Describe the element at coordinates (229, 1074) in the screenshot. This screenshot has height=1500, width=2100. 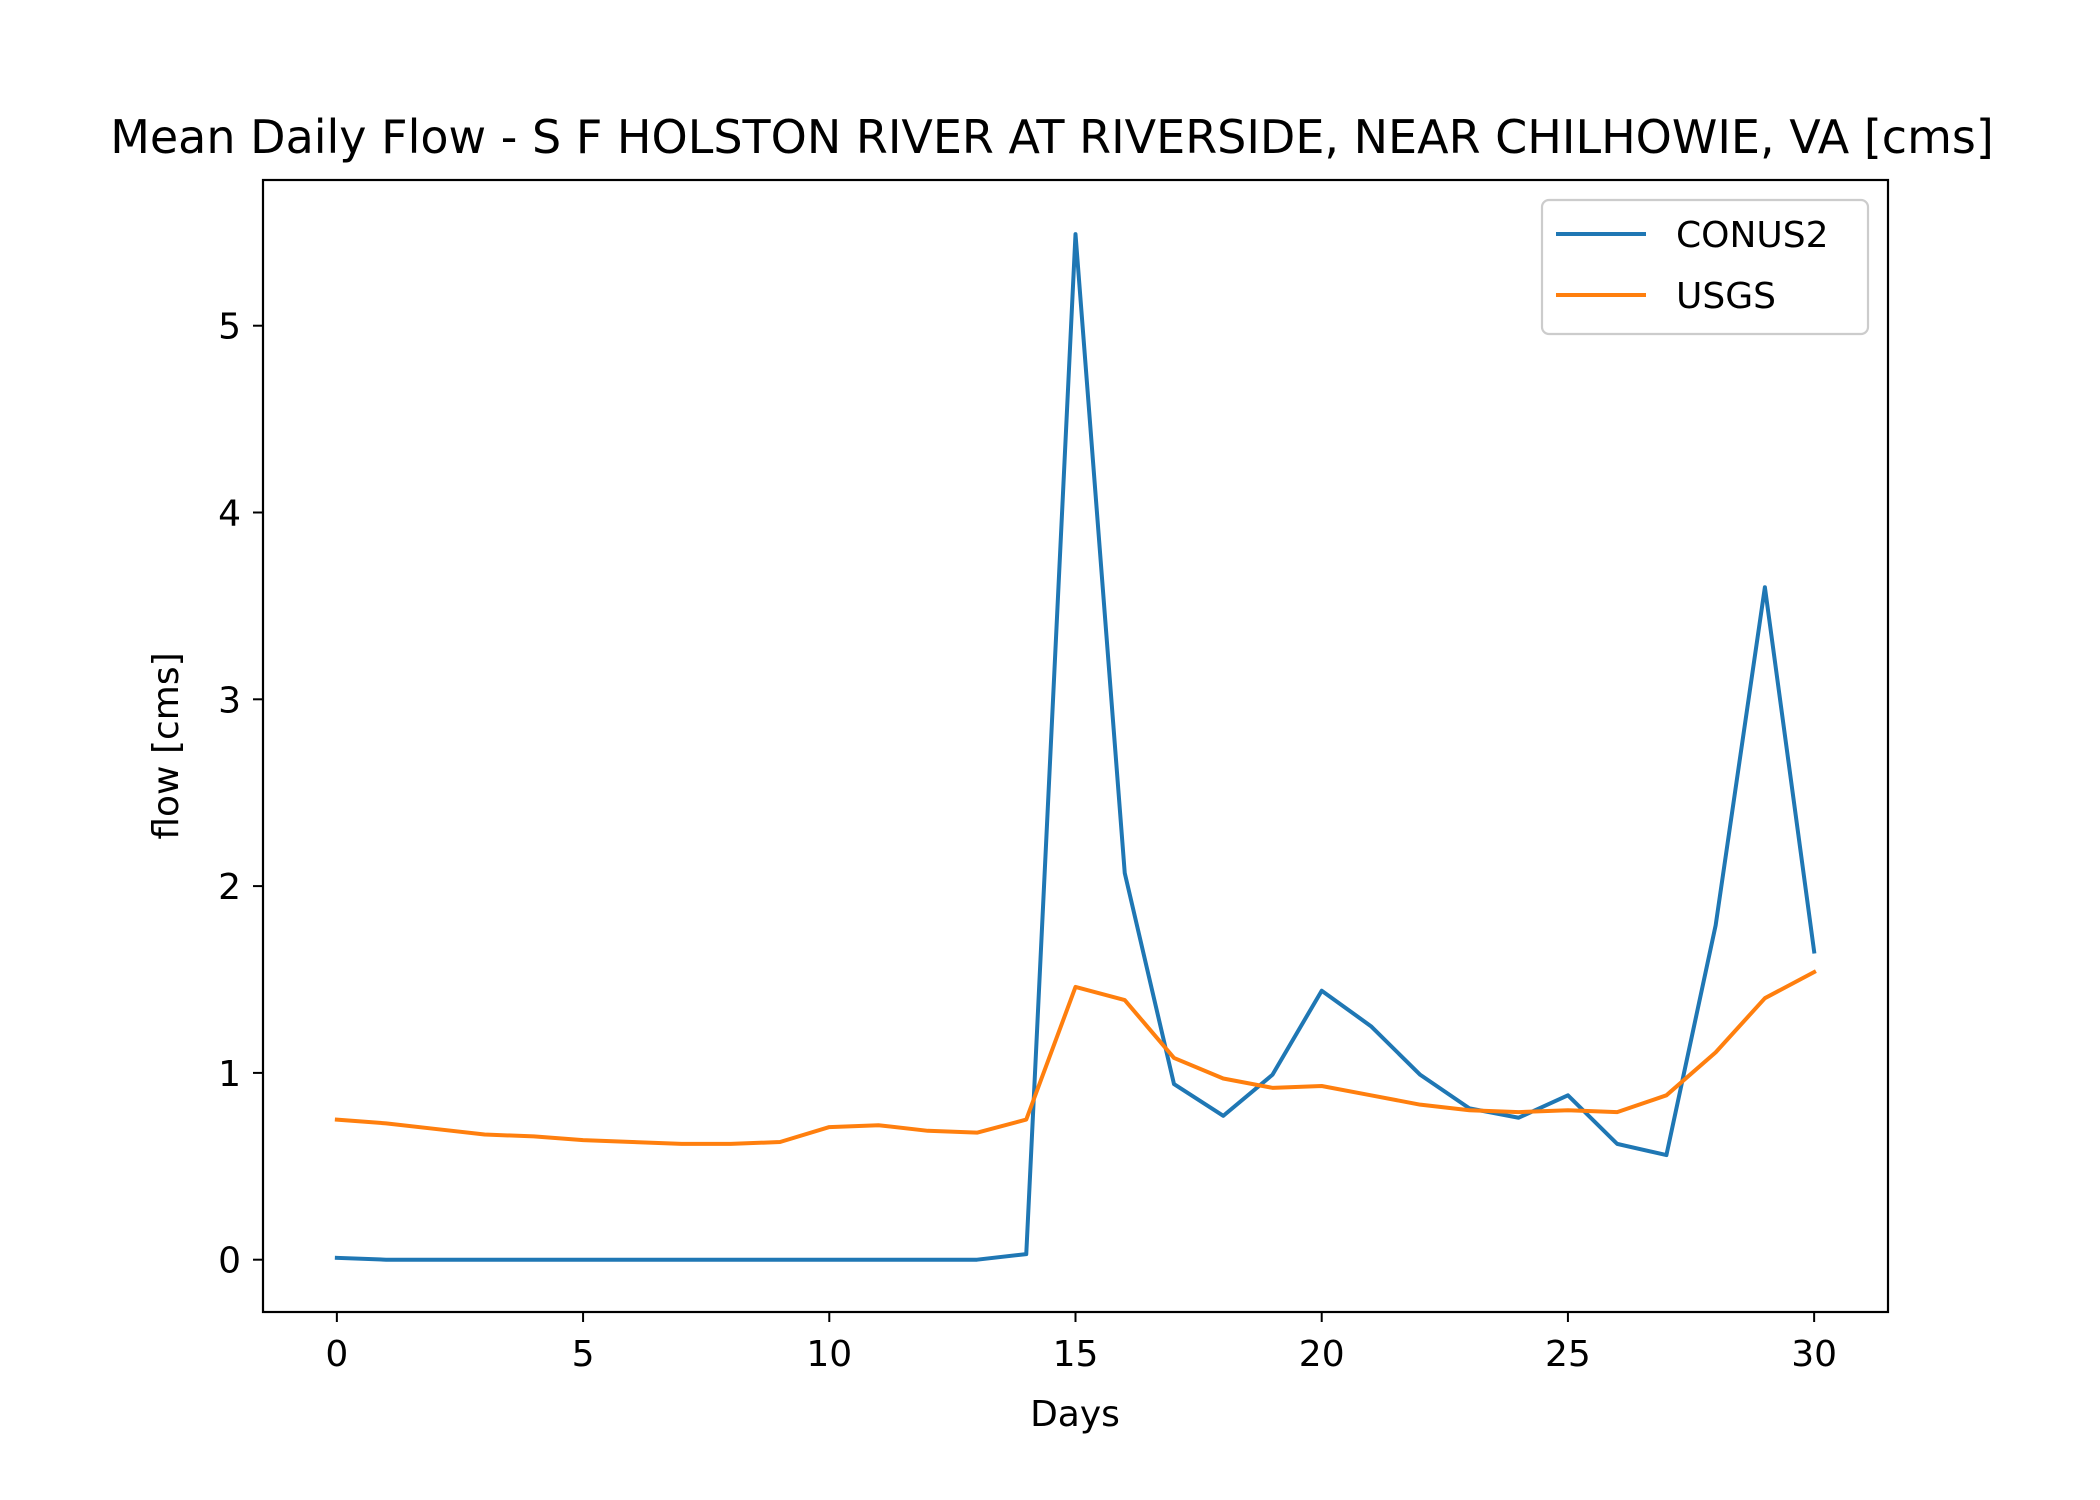
I see `y-tick-label: 1` at that location.